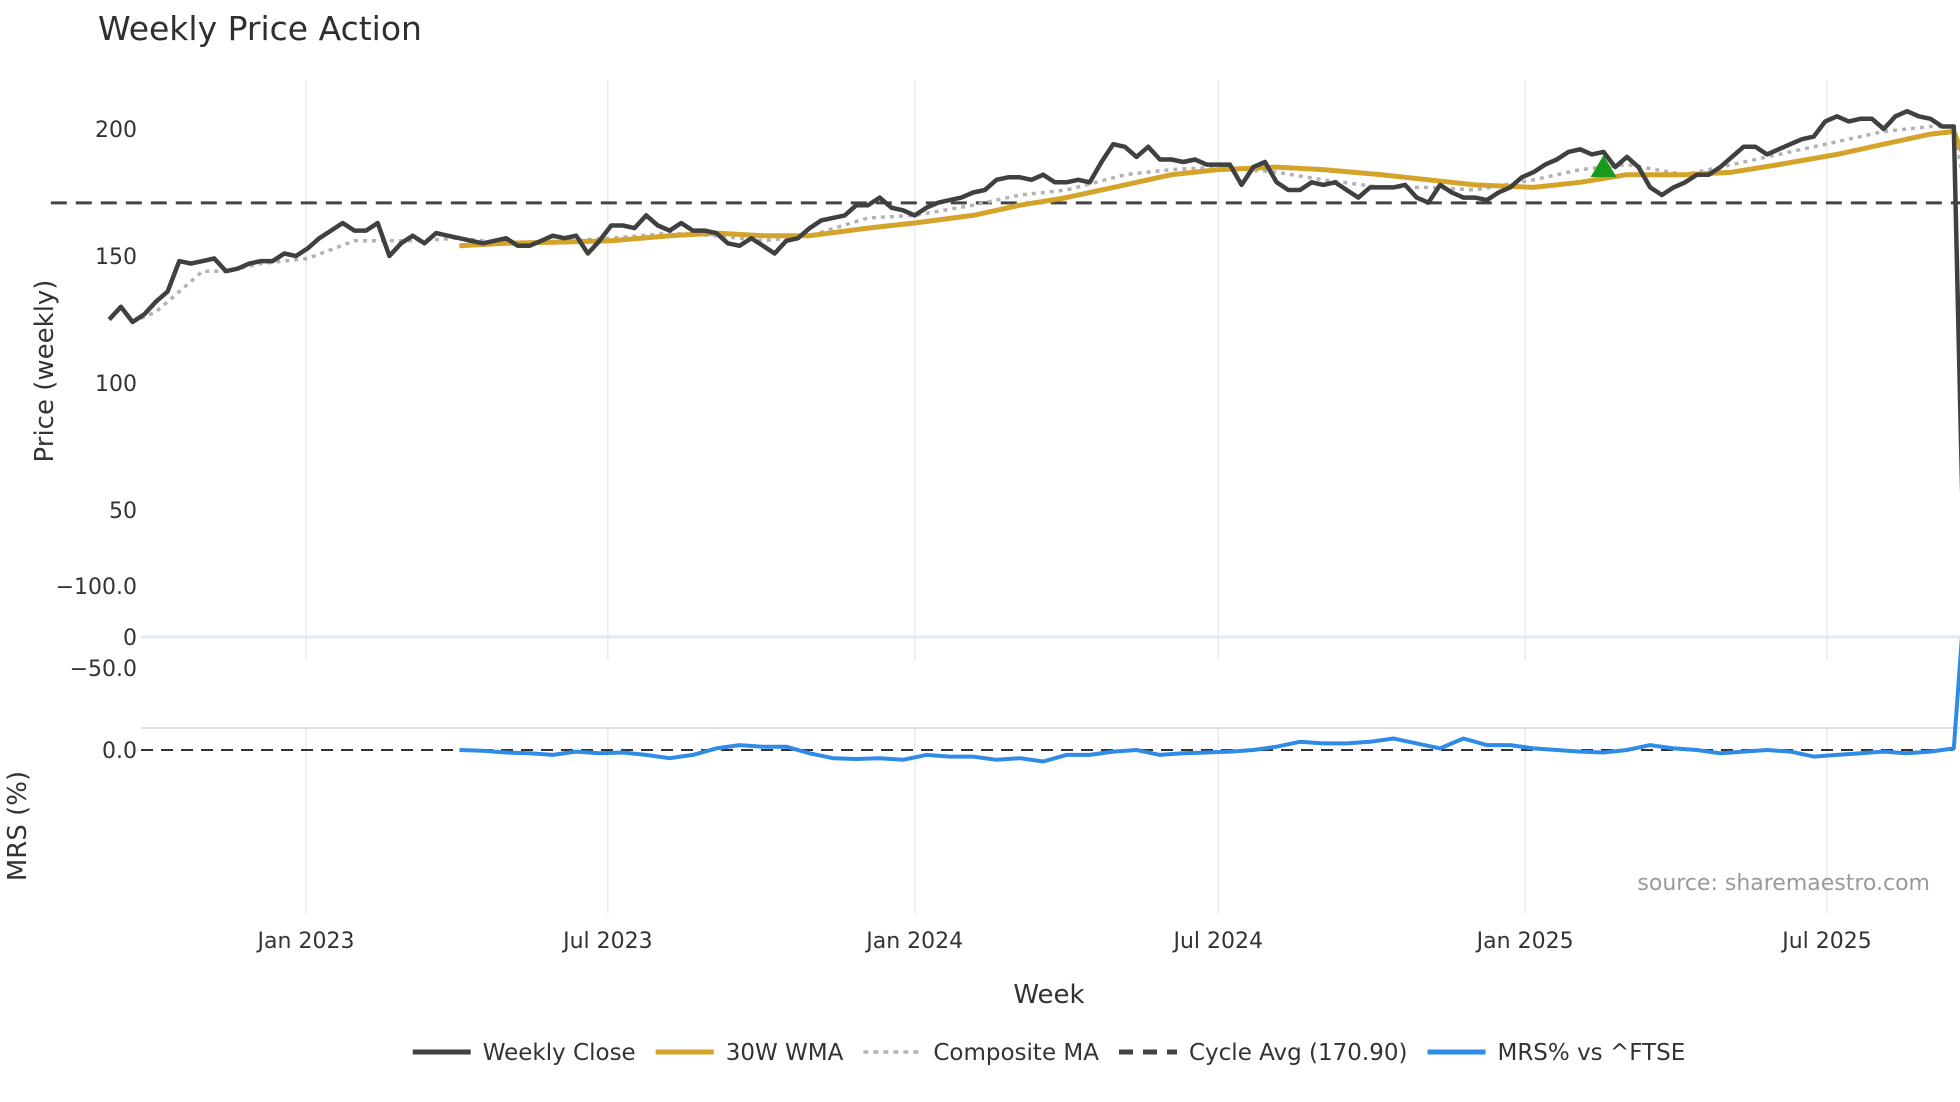 This screenshot has height=1102, width=1960. Describe the element at coordinates (1783, 883) in the screenshot. I see `source-annotation: source: sharemaestro.com` at that location.